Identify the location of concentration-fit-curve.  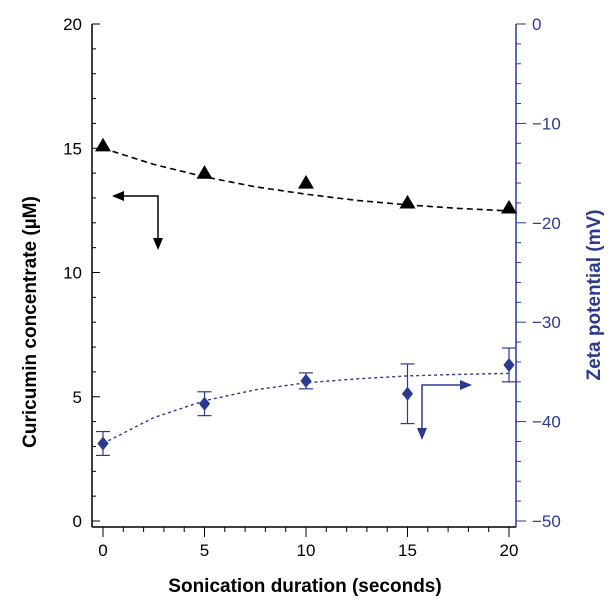
(306, 179).